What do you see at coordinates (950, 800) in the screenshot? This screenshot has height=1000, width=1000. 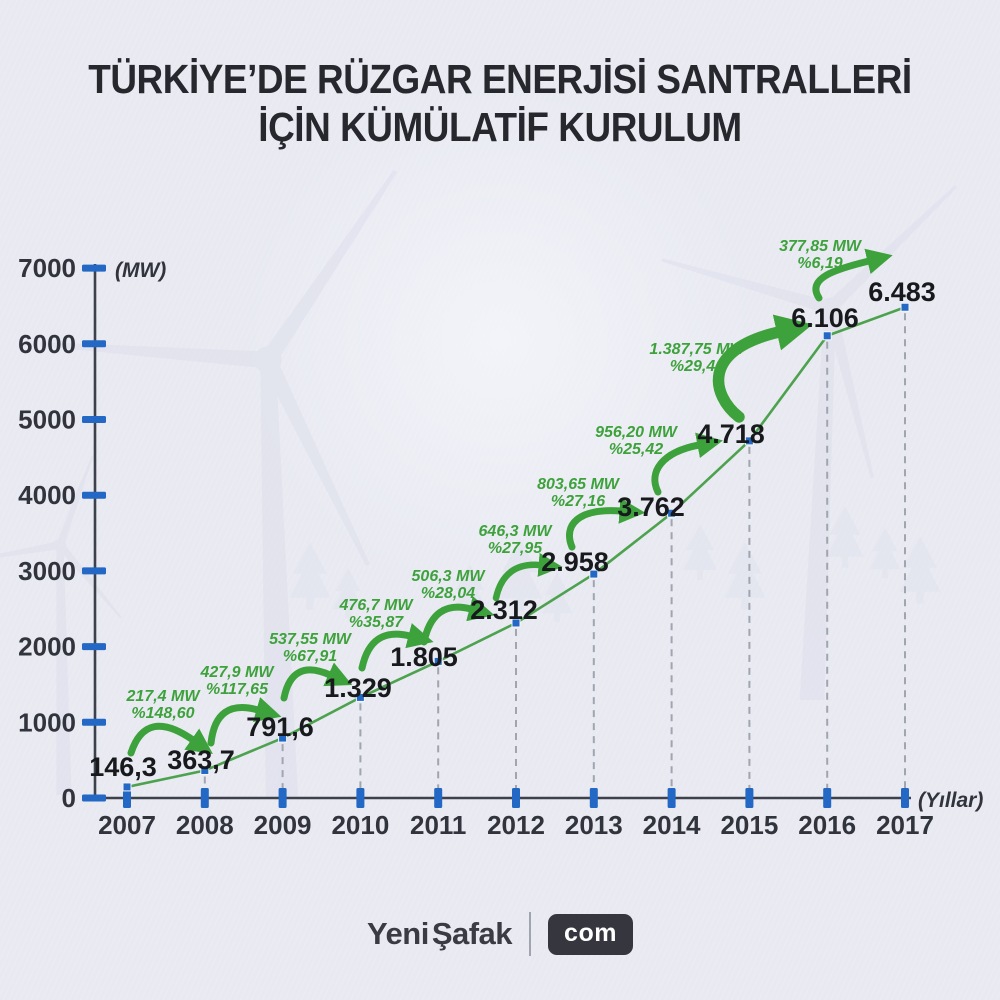 I see `x-axis-unit-label: (Yıllar)` at bounding box center [950, 800].